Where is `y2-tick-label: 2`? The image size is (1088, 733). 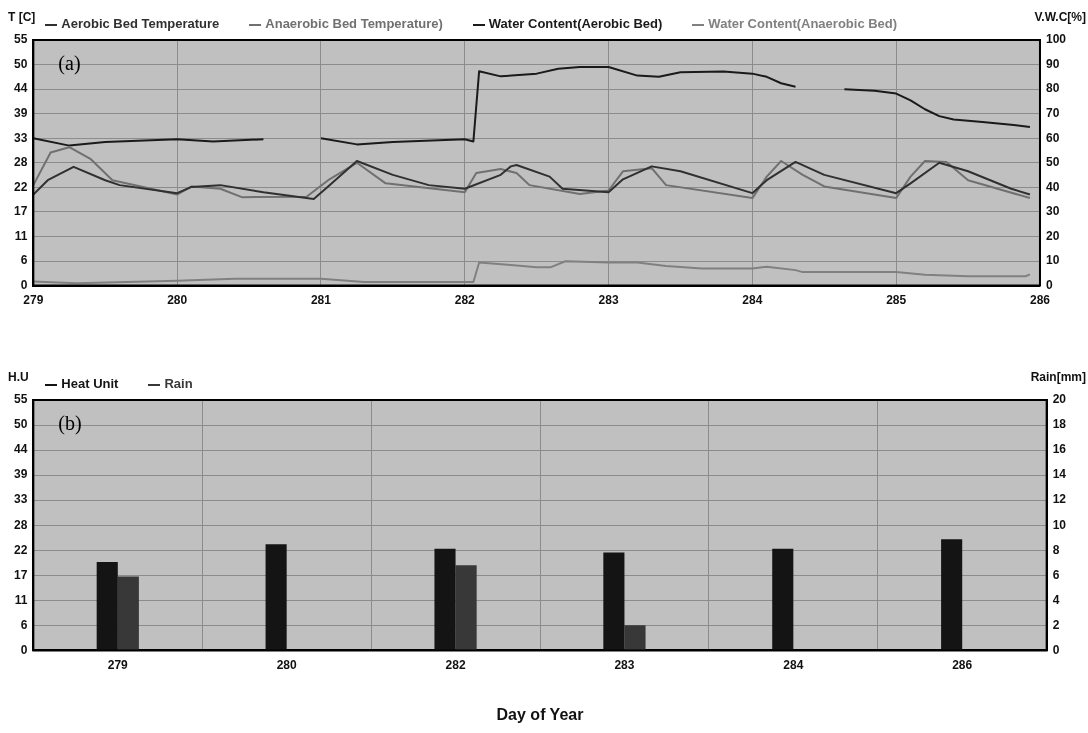 y2-tick-label: 2 is located at coordinates (1056, 624).